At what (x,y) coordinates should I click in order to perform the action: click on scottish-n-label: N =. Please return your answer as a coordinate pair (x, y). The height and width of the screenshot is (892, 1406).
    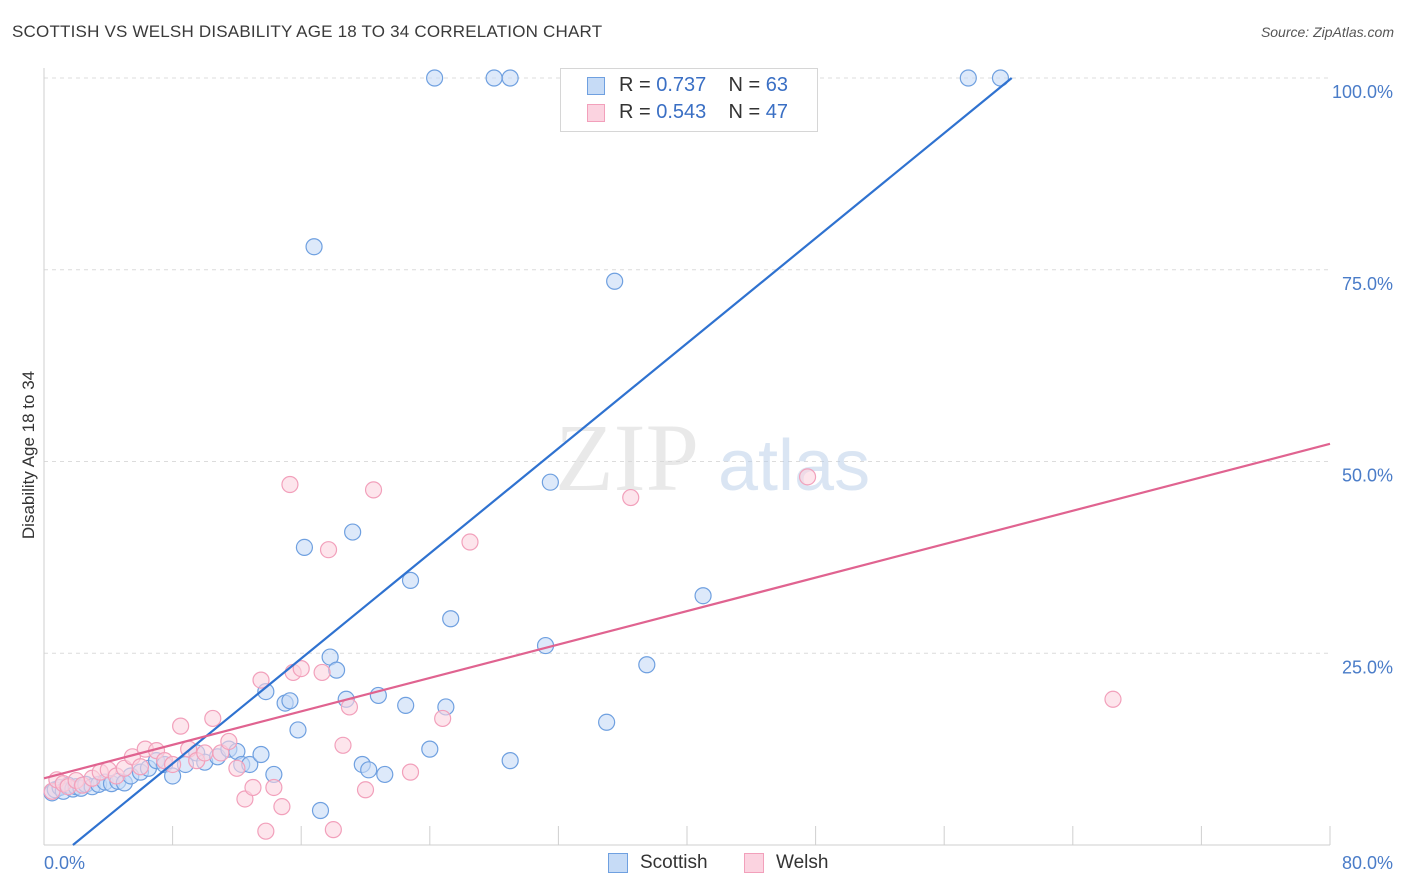
    Looking at the image, I should click on (747, 85).